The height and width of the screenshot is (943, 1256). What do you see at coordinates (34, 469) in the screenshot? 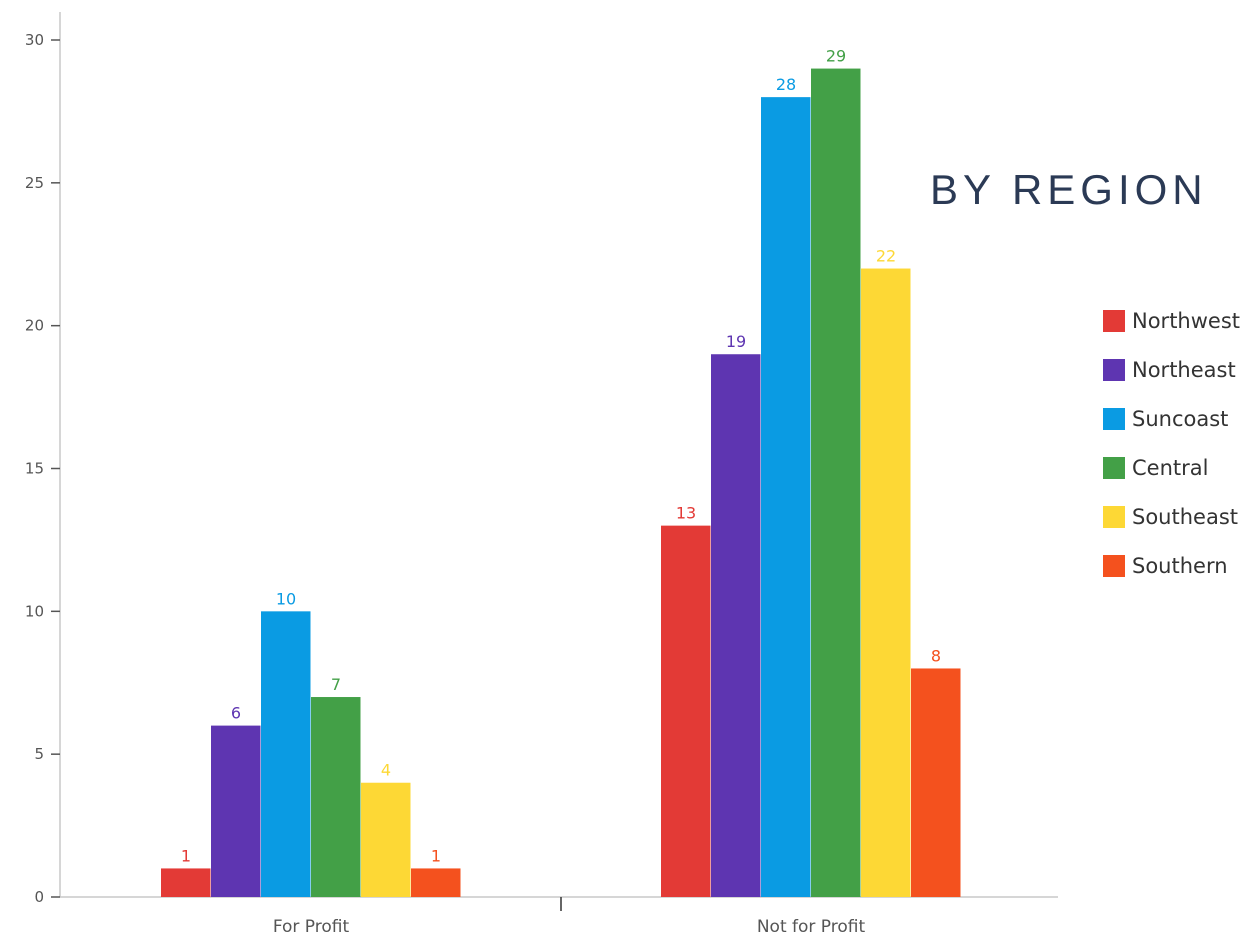
I see `y-tick-label: 15` at bounding box center [34, 469].